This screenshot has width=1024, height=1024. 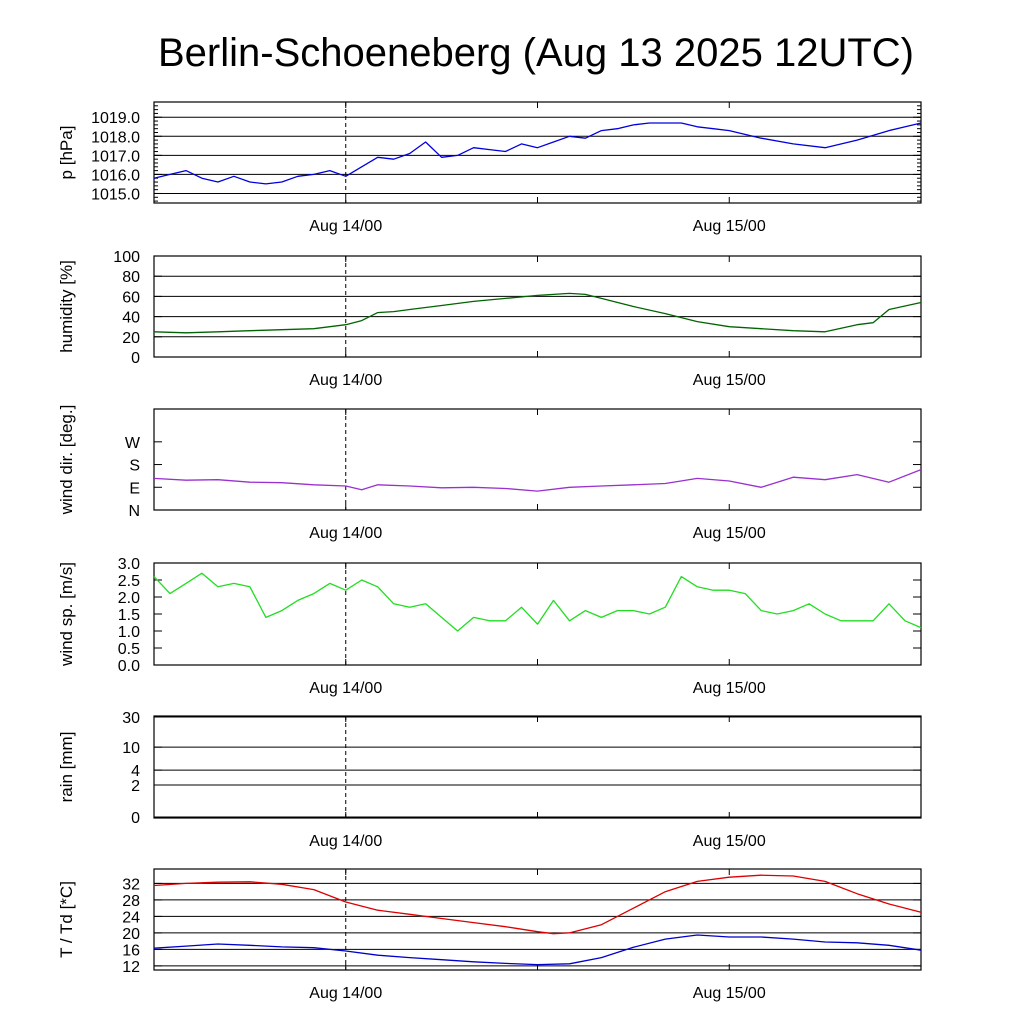 I want to click on y-axis-label: wind dir. [deg.], so click(x=66, y=460).